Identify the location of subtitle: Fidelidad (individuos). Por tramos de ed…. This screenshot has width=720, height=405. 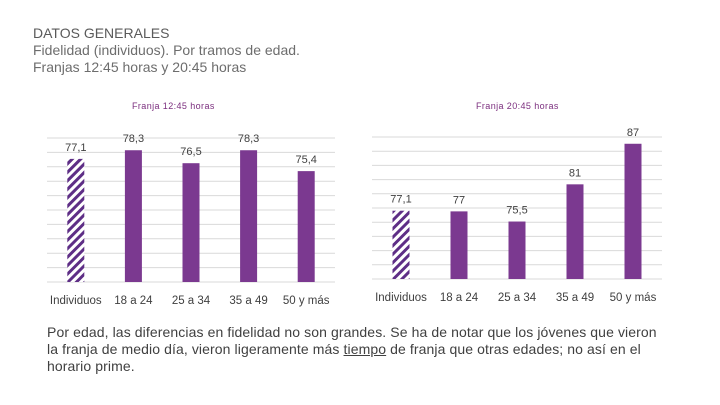
(166, 50).